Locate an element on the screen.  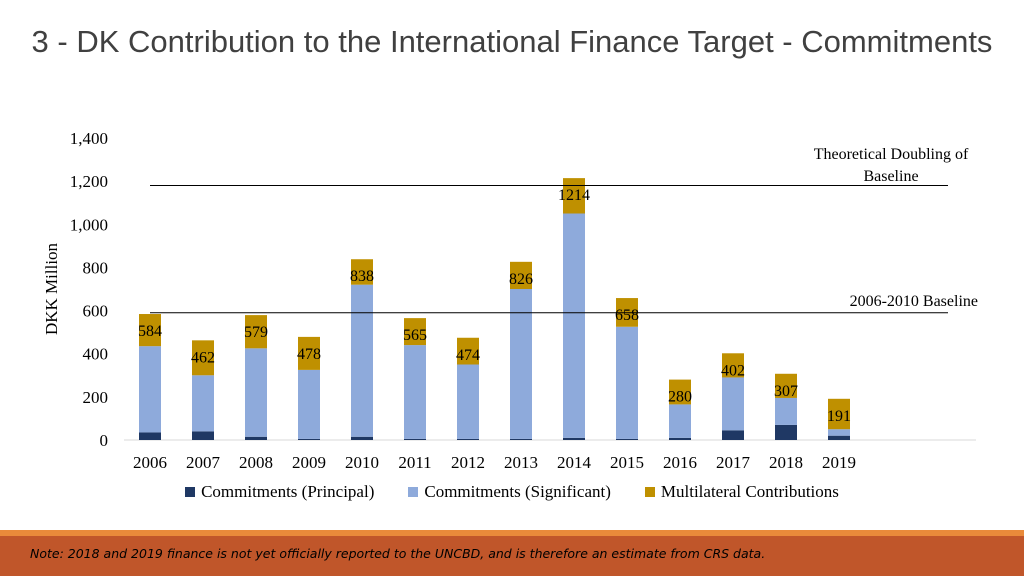
data-label: 579 is located at coordinates (256, 332).